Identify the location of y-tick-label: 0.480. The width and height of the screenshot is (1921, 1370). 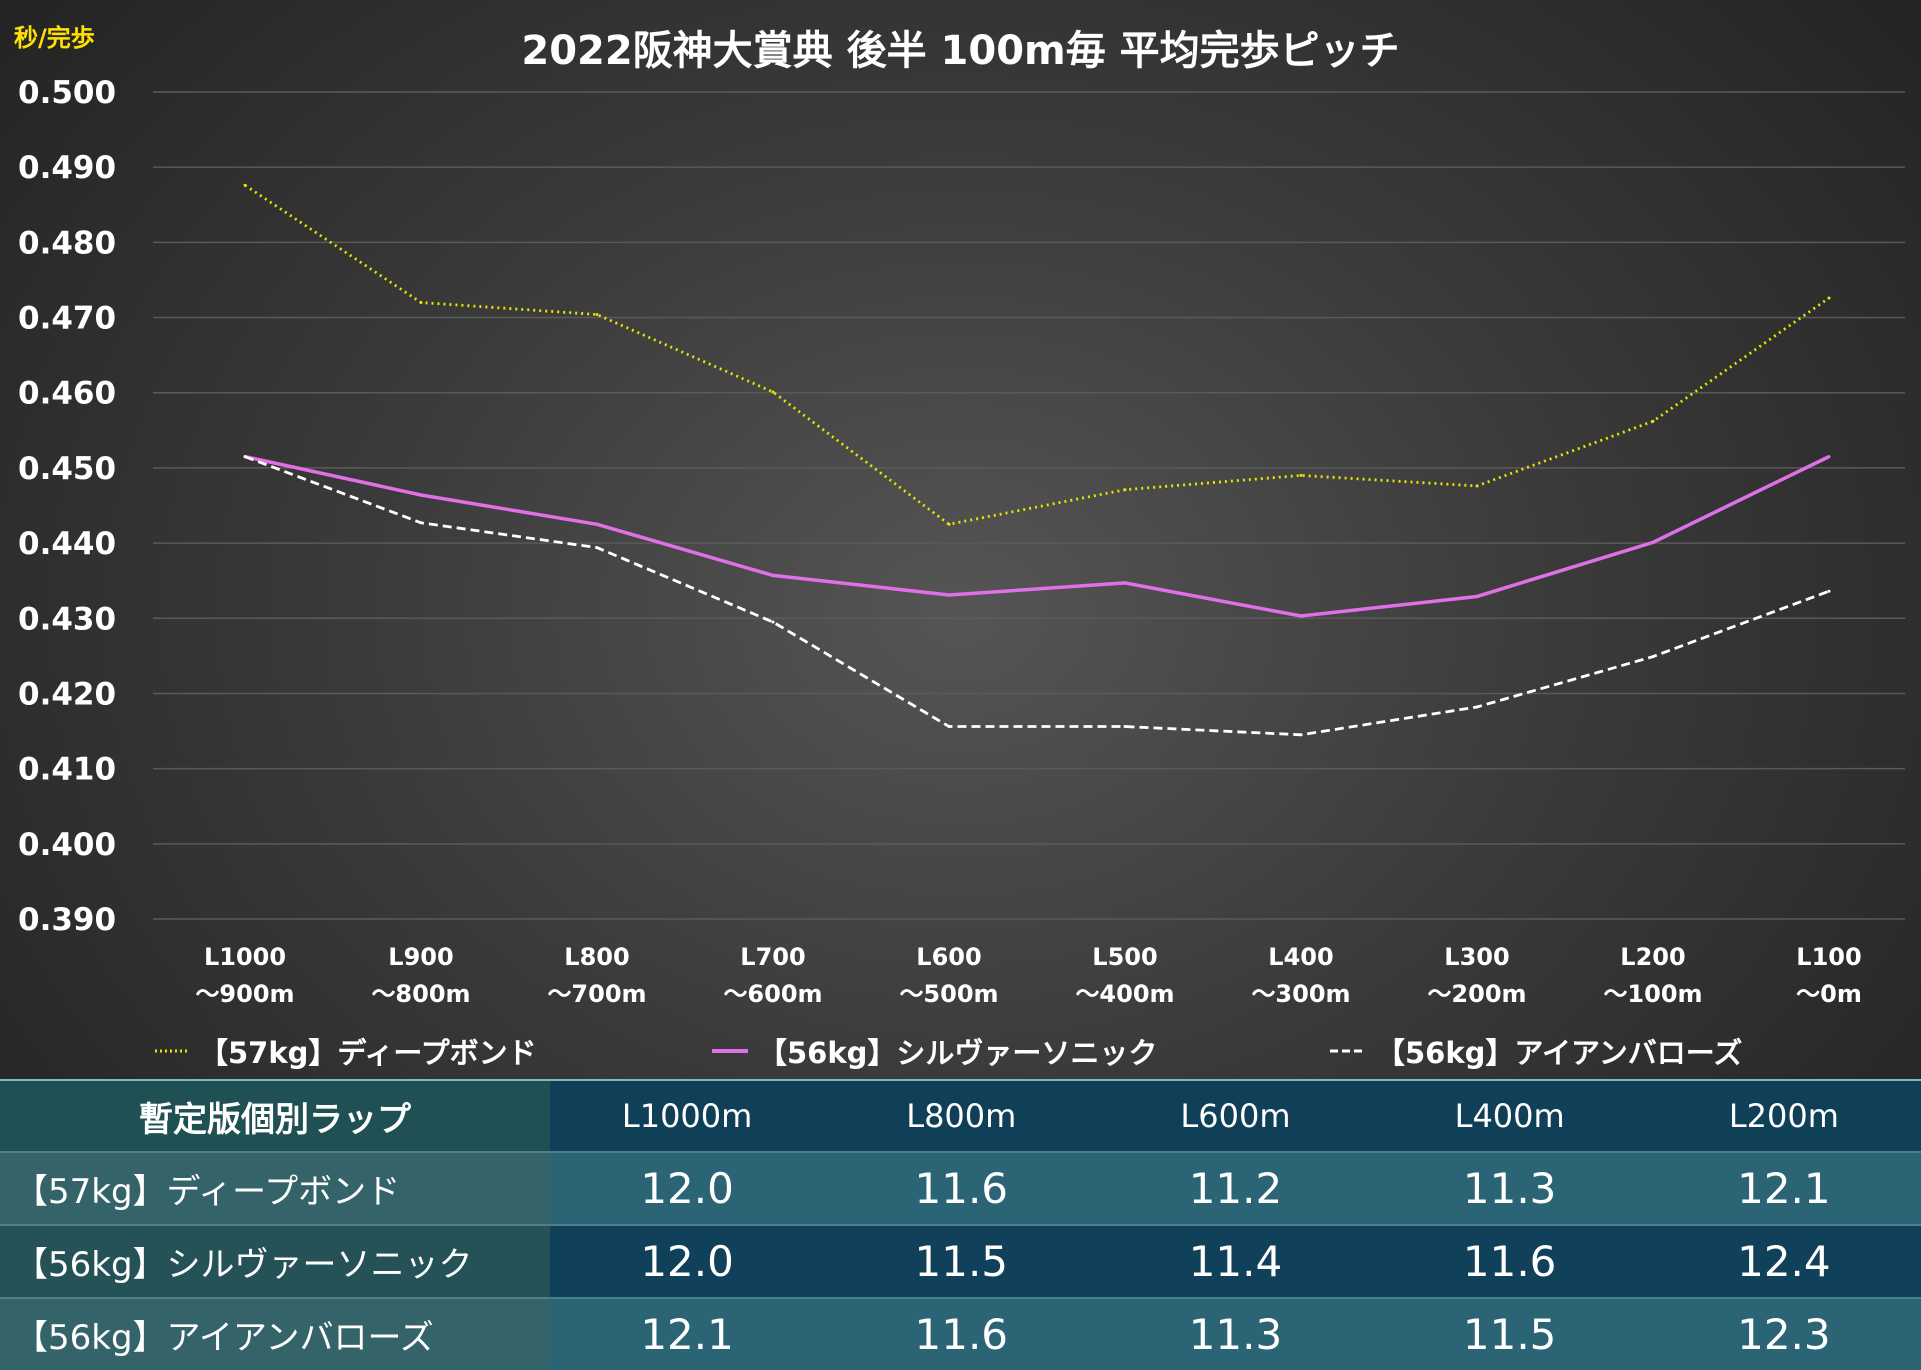
(67, 243).